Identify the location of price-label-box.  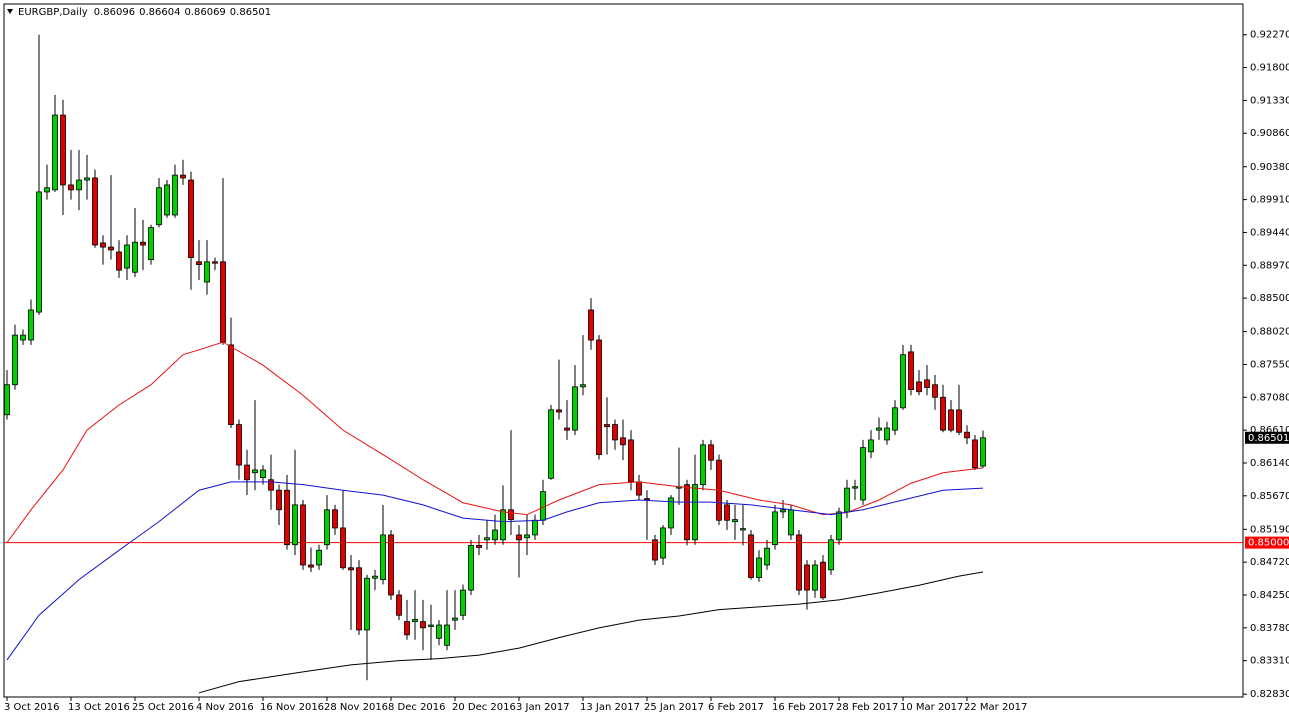
(1267, 437).